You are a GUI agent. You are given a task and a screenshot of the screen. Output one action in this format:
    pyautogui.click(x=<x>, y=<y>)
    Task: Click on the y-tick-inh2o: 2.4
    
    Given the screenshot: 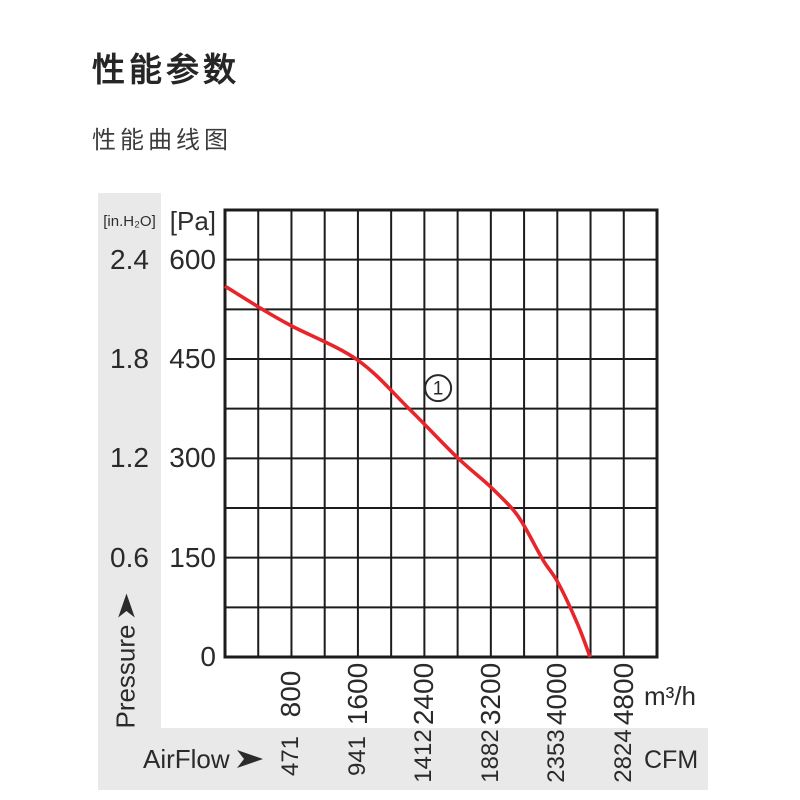 What is the action you would take?
    pyautogui.click(x=129, y=259)
    